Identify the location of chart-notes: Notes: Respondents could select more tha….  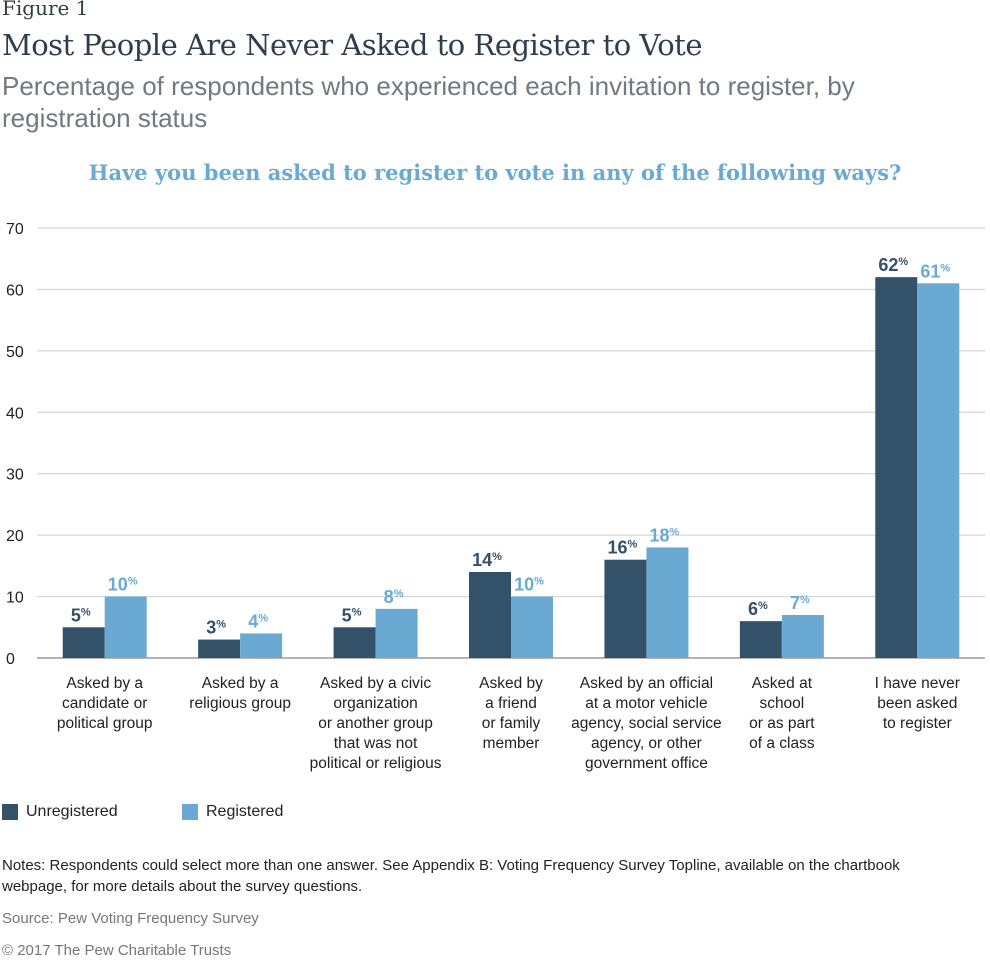
(451, 876).